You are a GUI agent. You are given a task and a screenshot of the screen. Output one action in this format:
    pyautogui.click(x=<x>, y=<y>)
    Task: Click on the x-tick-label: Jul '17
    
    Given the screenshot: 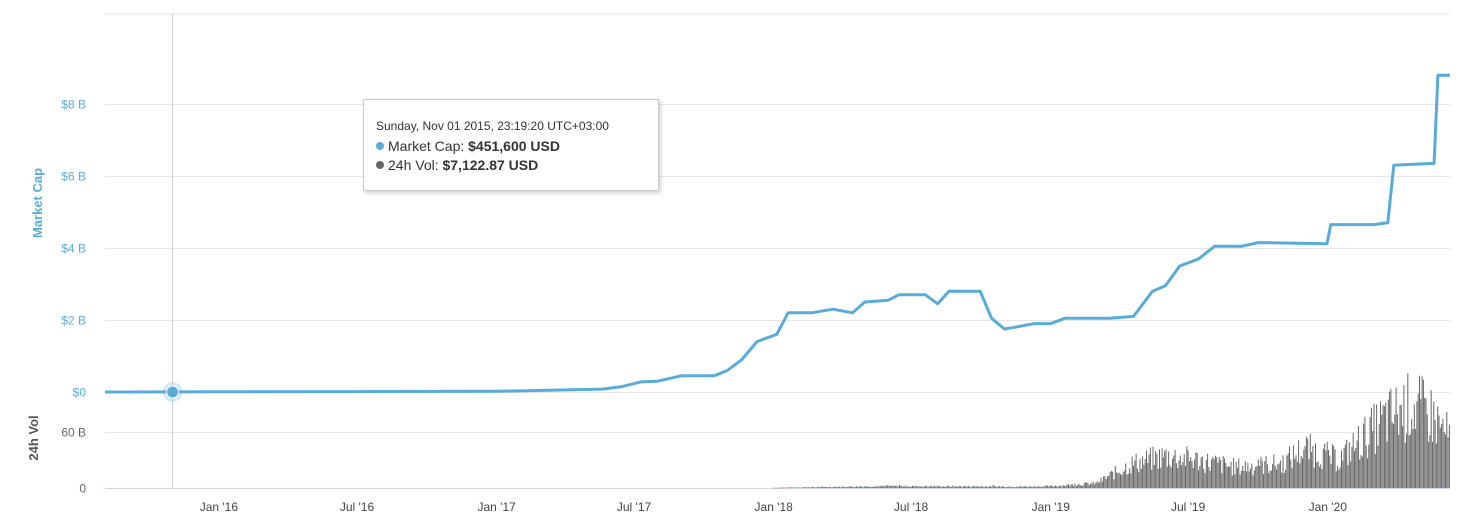 What is the action you would take?
    pyautogui.click(x=634, y=507)
    